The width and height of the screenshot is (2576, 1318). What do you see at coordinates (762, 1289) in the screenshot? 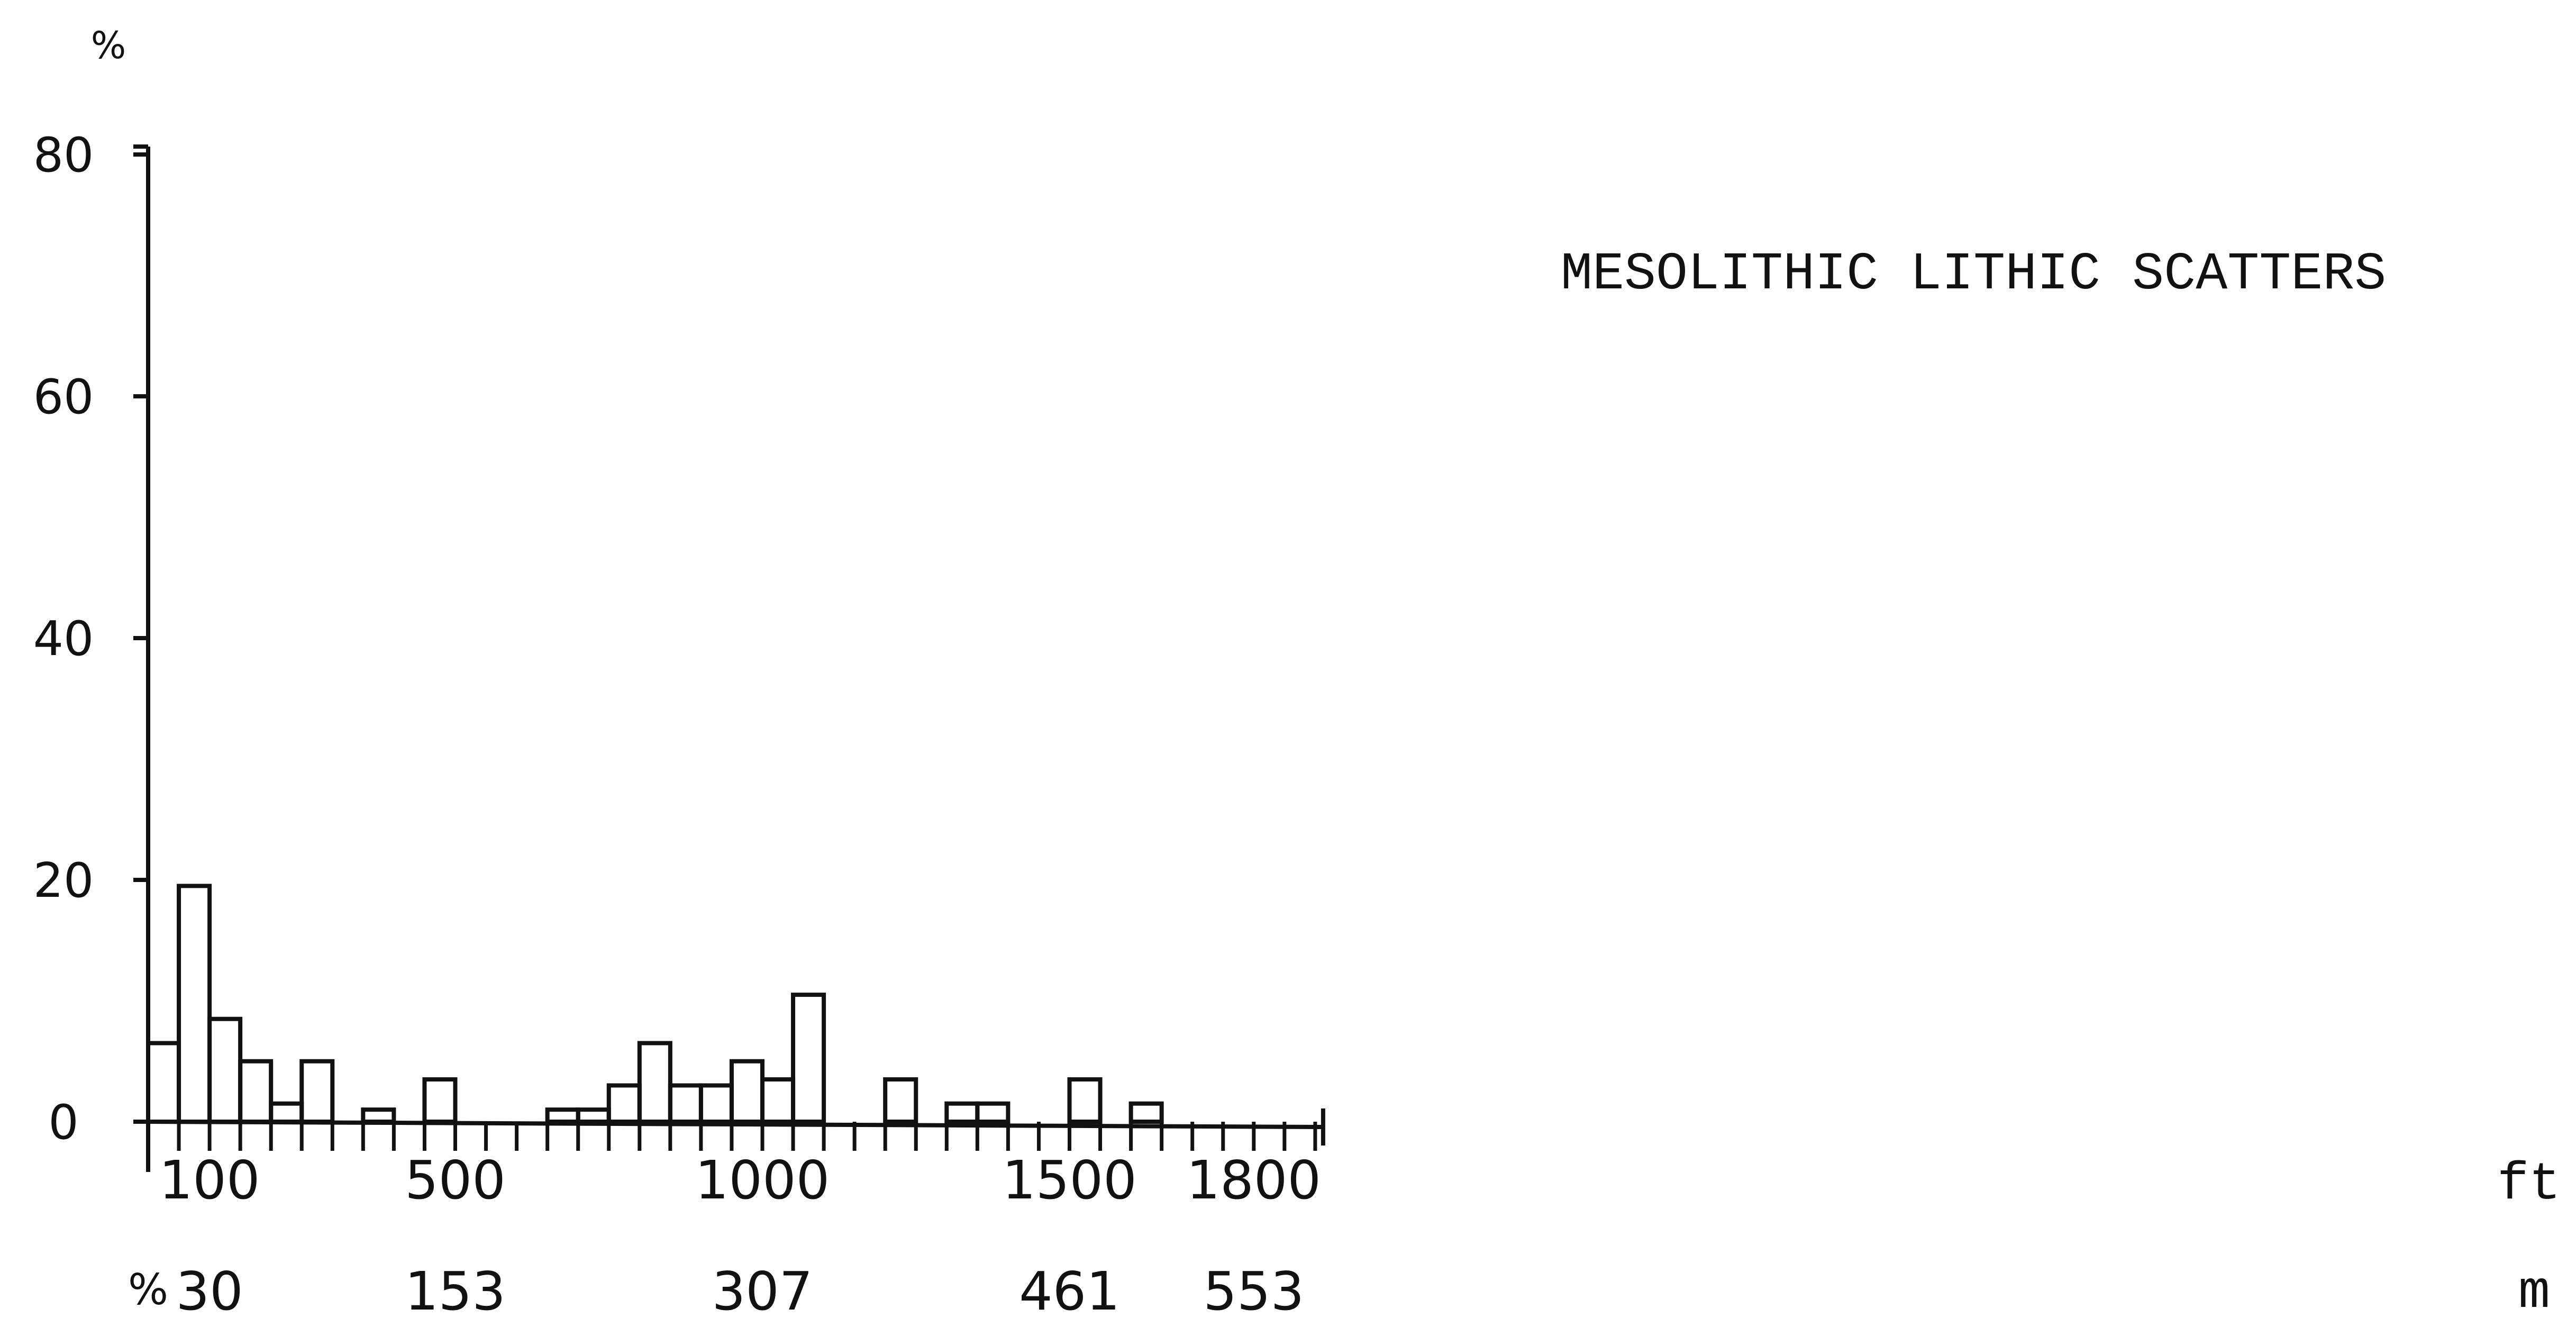
I see `x-tick-label-m: 307` at bounding box center [762, 1289].